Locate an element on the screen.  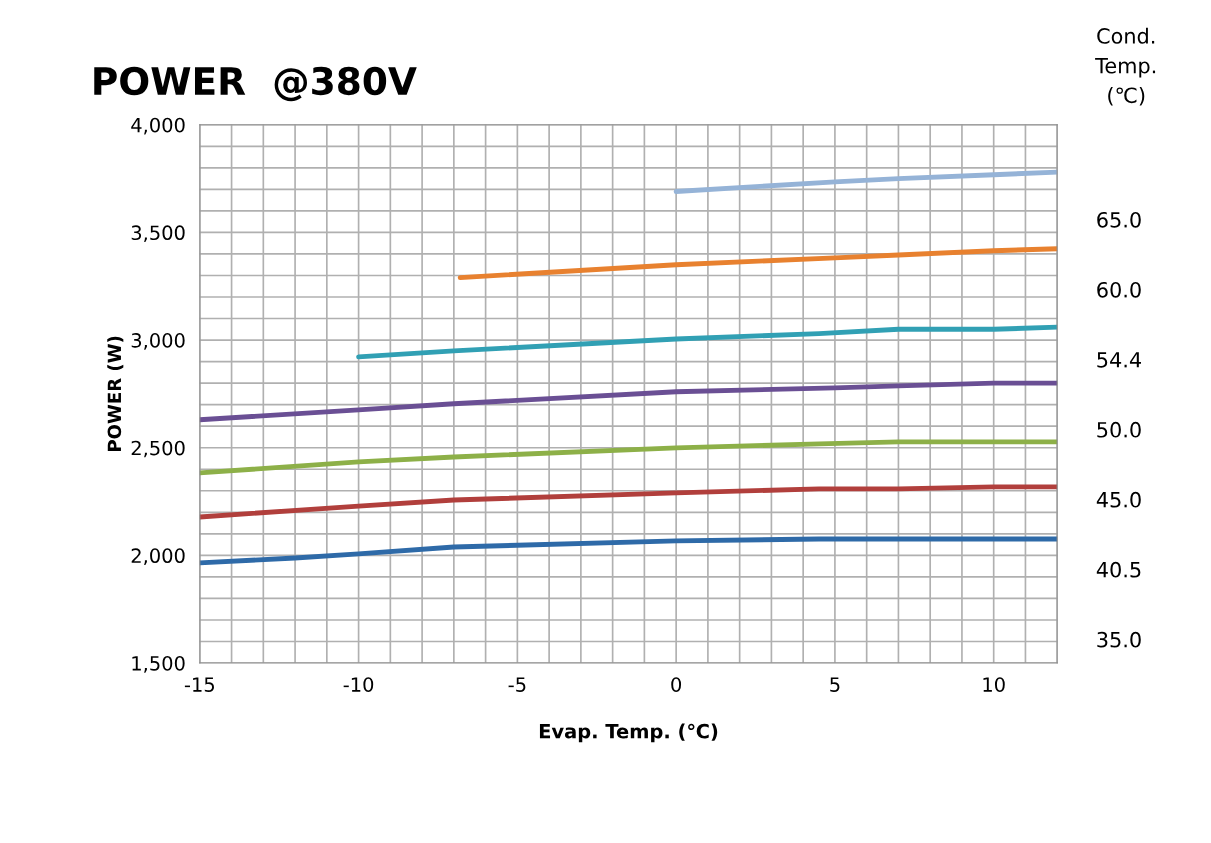
x-axis-title: Evap. Temp. (℃) is located at coordinates (628, 733).